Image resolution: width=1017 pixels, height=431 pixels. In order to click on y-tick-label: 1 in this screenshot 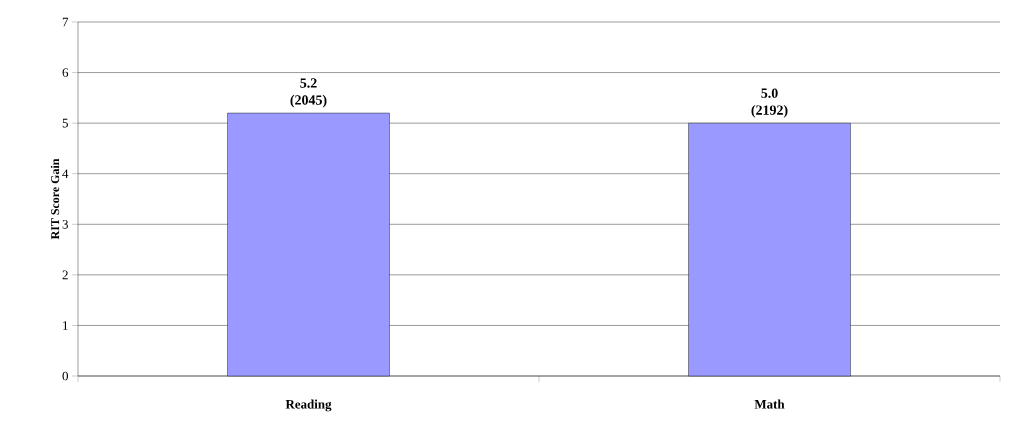, I will do `click(65, 325)`.